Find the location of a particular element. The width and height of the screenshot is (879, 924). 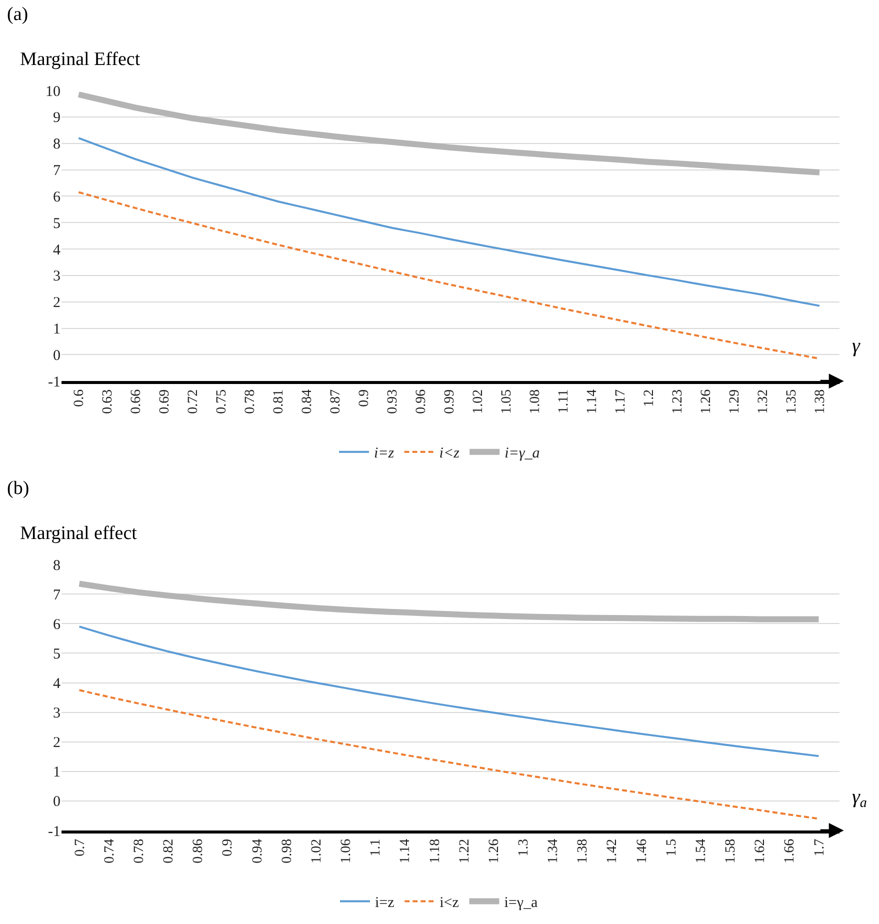

x-tick-label: 0.72 is located at coordinates (194, 401).